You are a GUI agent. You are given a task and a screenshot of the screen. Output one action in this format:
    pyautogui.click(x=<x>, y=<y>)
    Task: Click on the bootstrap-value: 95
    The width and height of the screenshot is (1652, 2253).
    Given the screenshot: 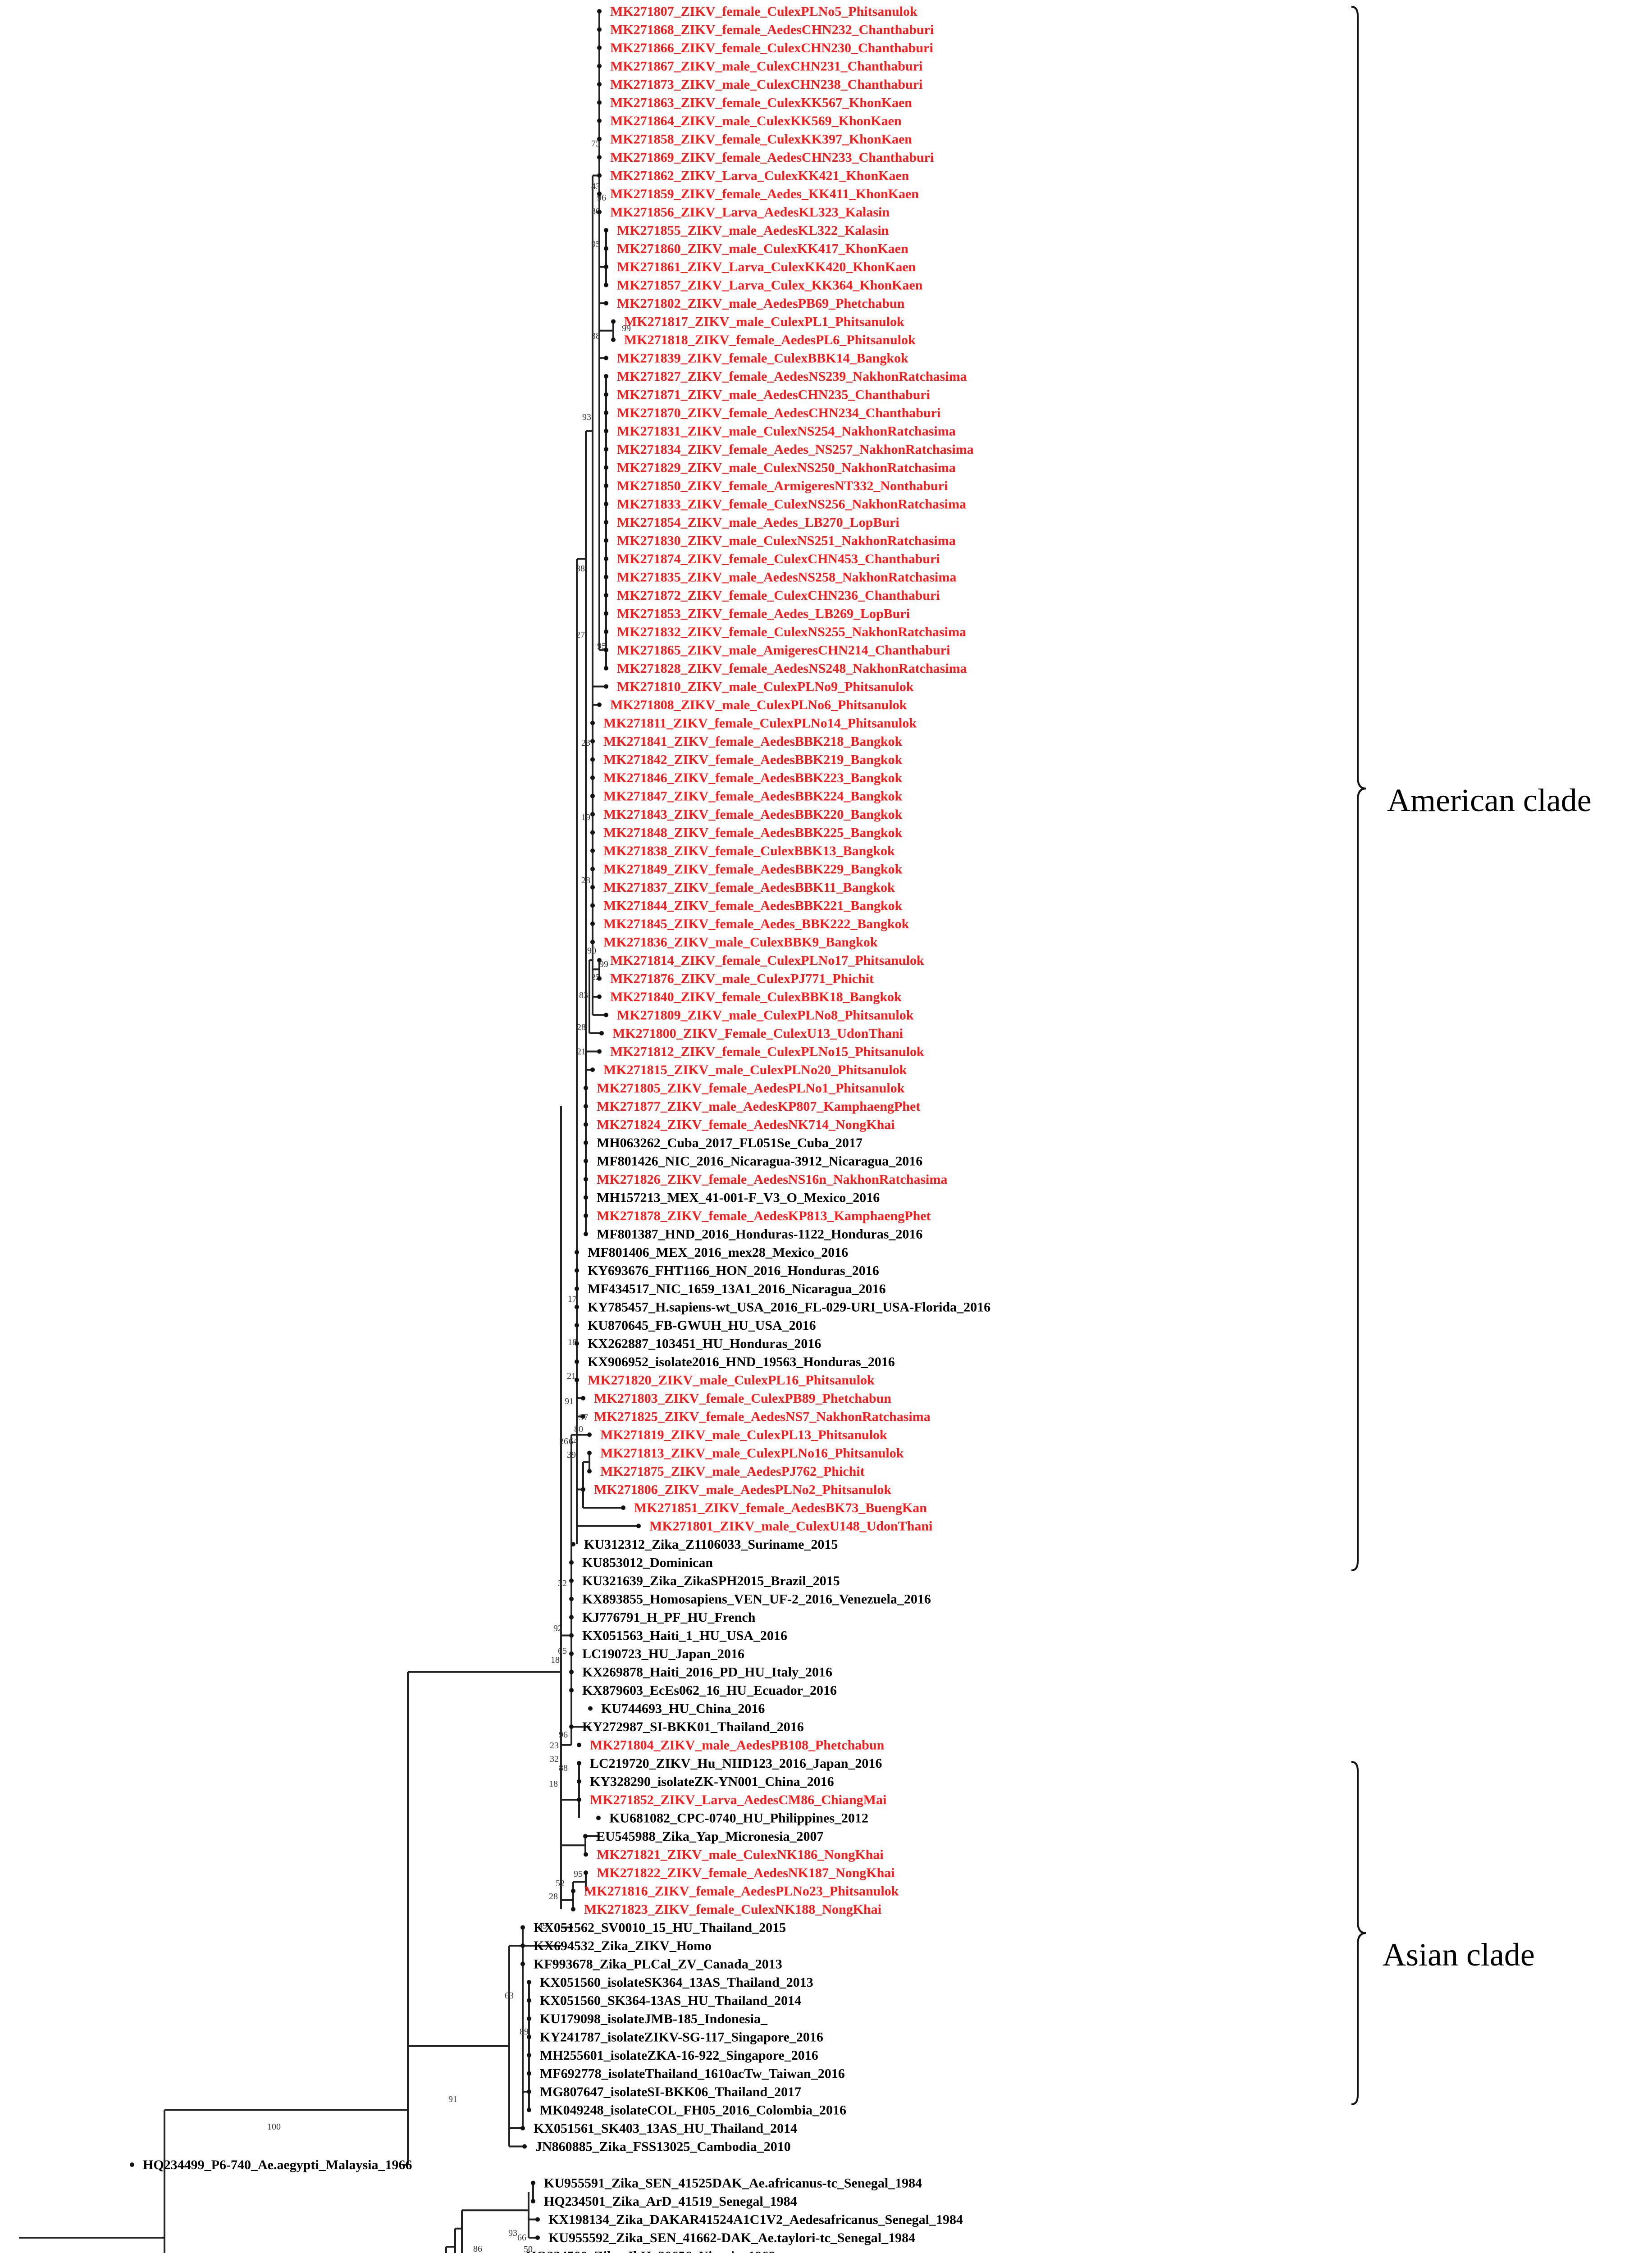 What is the action you would take?
    pyautogui.click(x=596, y=244)
    